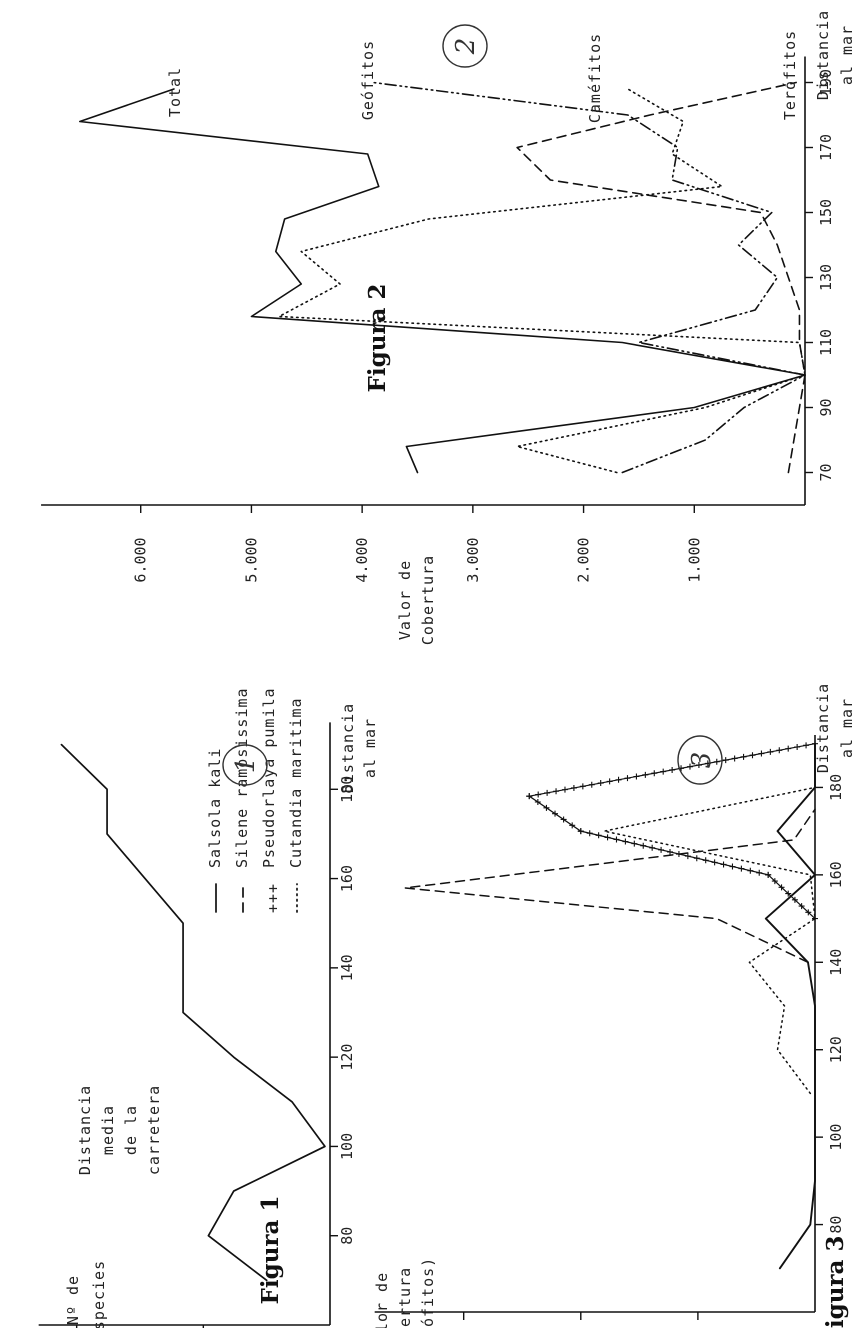 The image size is (867, 1328). What do you see at coordinates (99, 1294) in the screenshot?
I see `fig1-y-label-line2: Especies` at bounding box center [99, 1294].